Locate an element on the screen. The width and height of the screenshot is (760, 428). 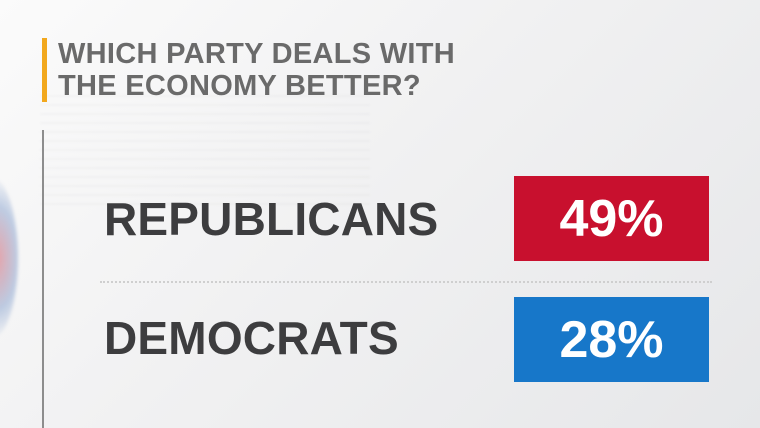
chart-title-line-2: THE ECONOMY BETTER? is located at coordinates (239, 86).